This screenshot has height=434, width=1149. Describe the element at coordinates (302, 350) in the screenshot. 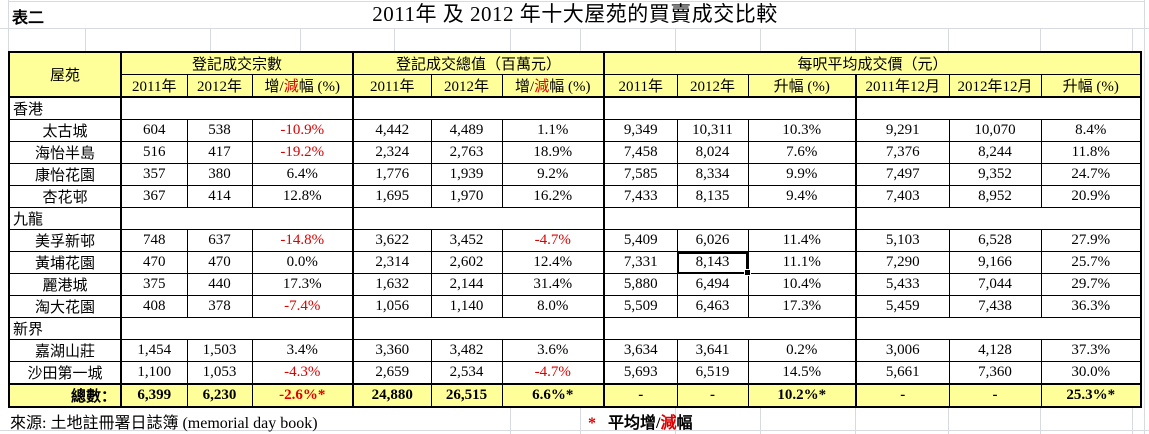

I see `value-cell: 3.4%` at that location.